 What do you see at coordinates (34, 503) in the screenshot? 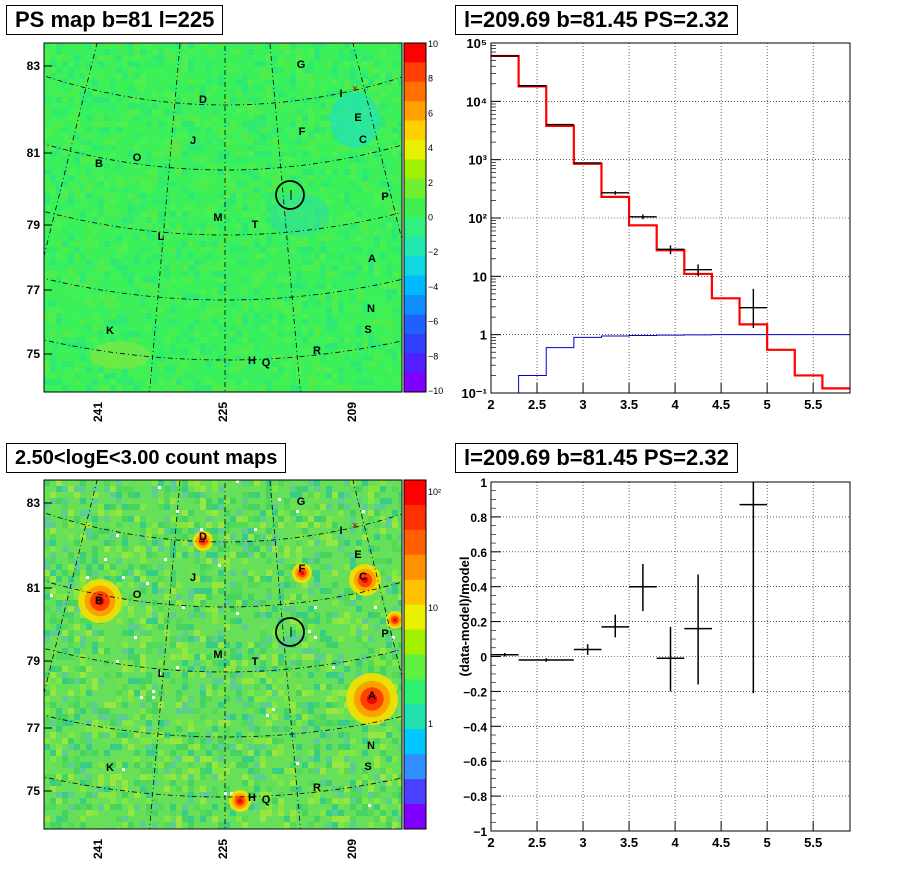
I see `y-tick-label: 83` at bounding box center [34, 503].